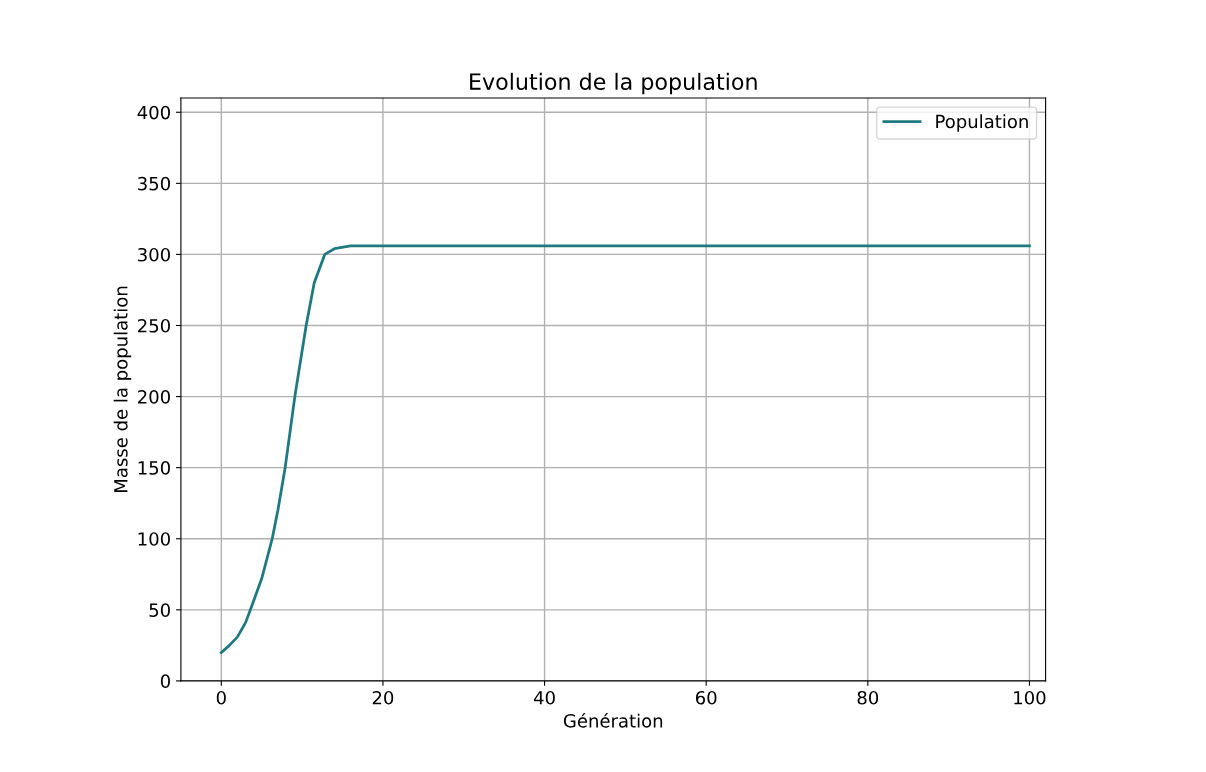 The width and height of the screenshot is (1206, 772). Describe the element at coordinates (154, 397) in the screenshot. I see `y-tick-label: 200` at that location.